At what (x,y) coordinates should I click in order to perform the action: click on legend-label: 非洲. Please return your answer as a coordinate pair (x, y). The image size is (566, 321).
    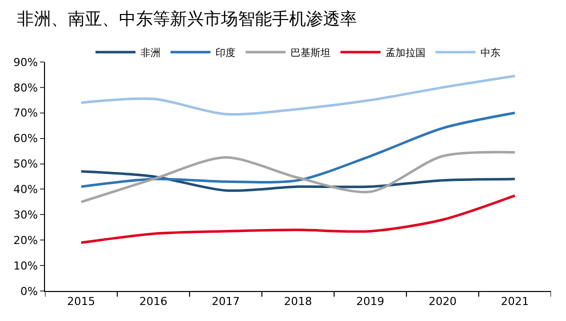
    Looking at the image, I should click on (150, 52).